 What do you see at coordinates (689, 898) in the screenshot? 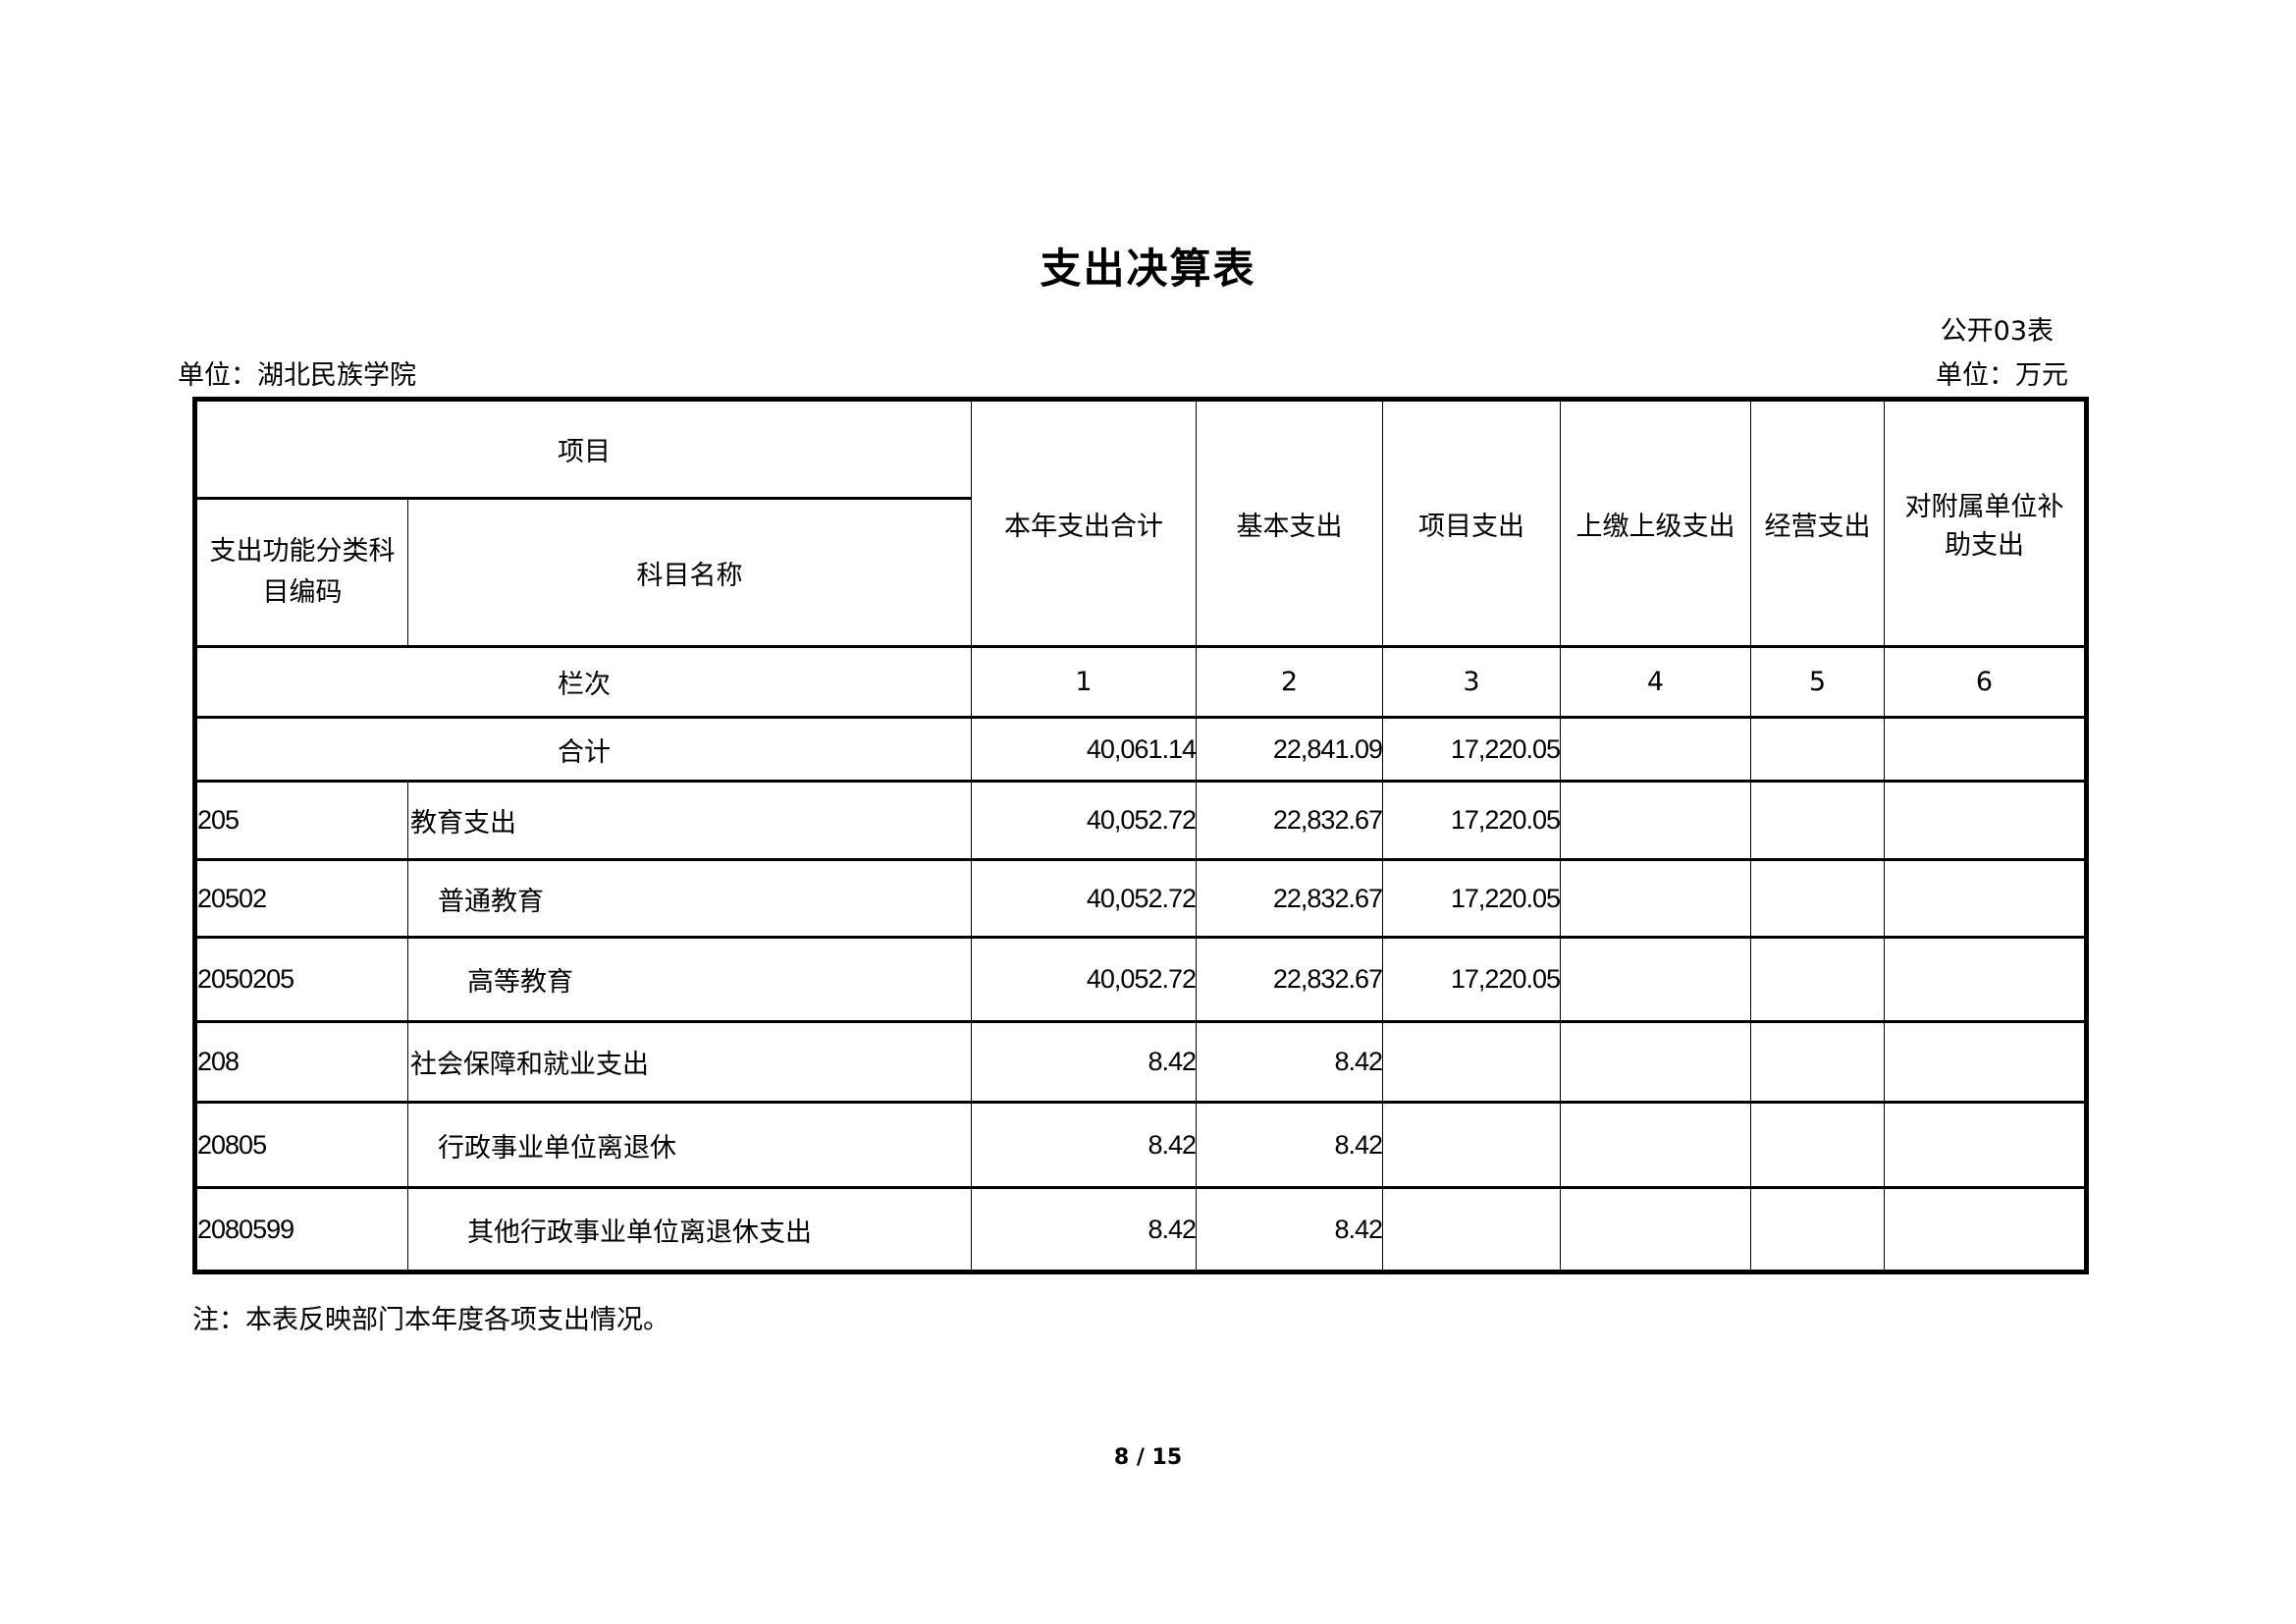
I see `row-name: 普通教育` at bounding box center [689, 898].